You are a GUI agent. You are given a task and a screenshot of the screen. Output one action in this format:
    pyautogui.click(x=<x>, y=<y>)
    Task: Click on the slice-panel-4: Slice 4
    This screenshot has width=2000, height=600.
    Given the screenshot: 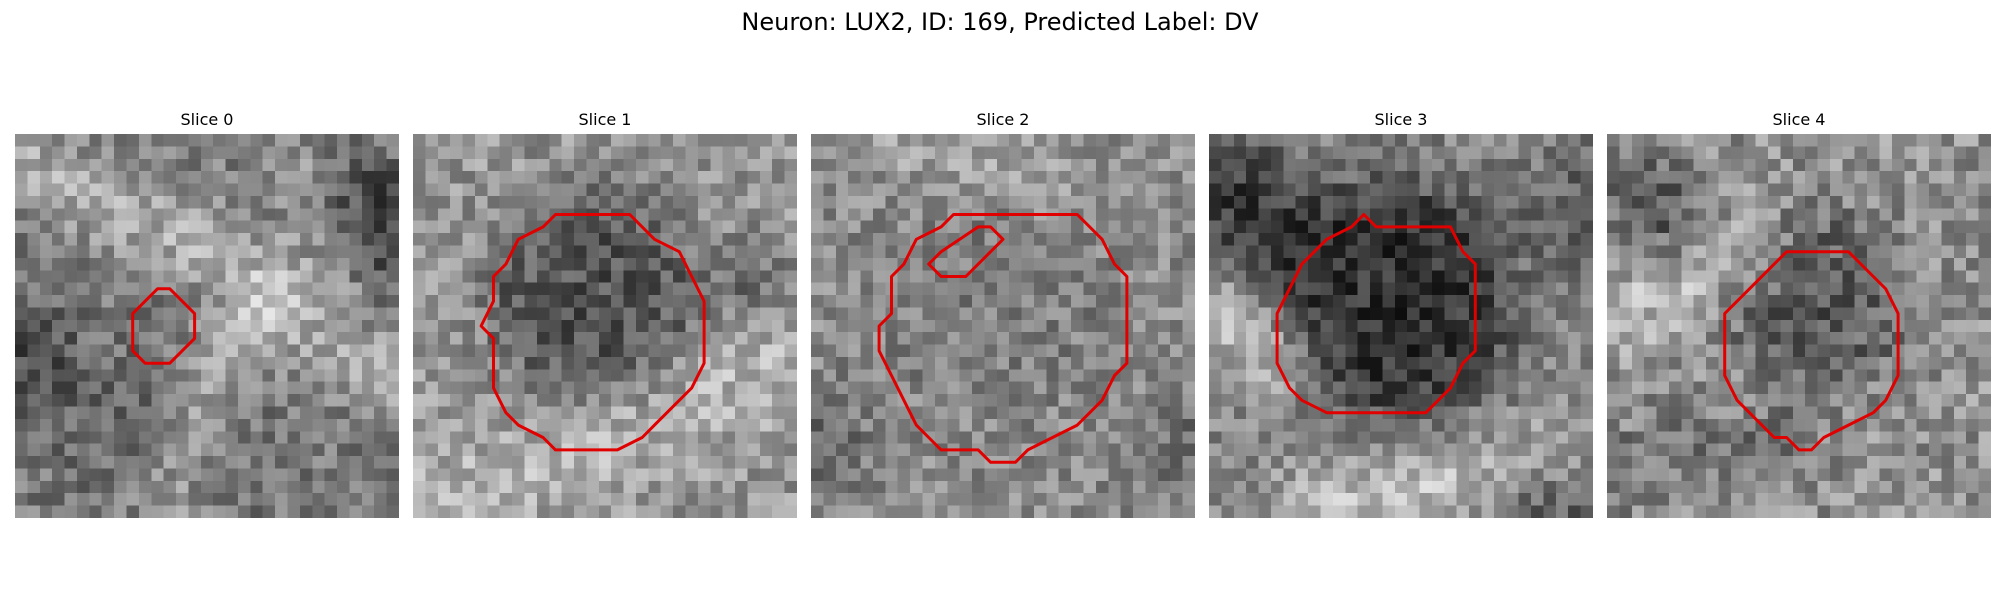 What is the action you would take?
    pyautogui.click(x=1799, y=313)
    